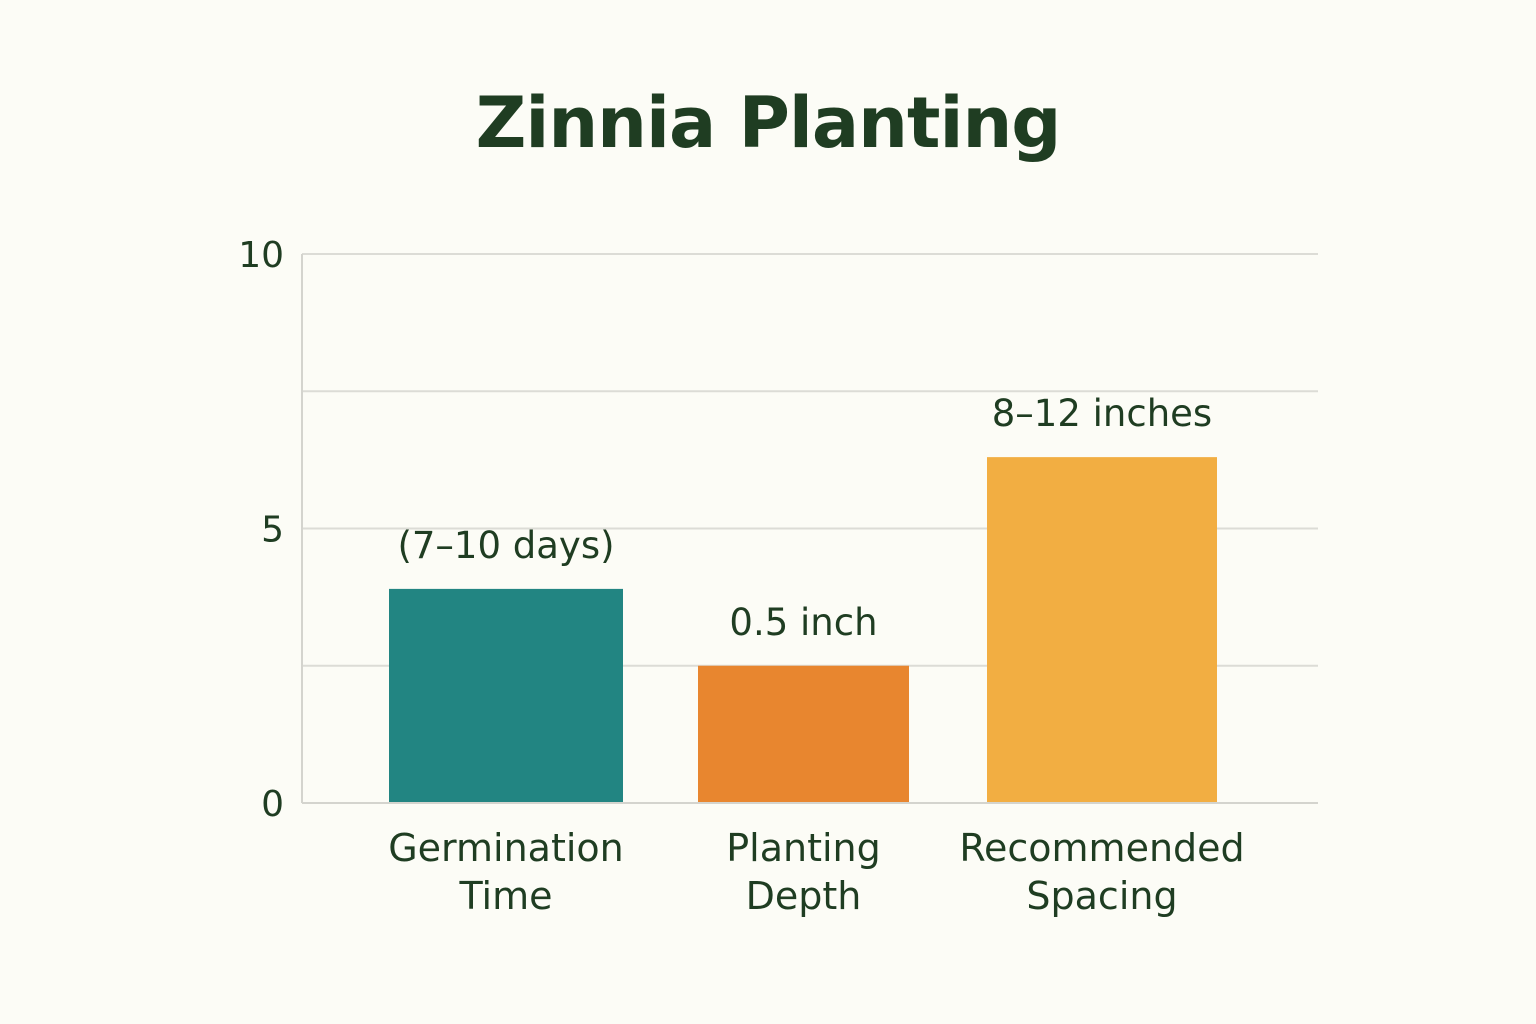 Image resolution: width=1536 pixels, height=1024 pixels. I want to click on y-tick-label: 5, so click(272, 530).